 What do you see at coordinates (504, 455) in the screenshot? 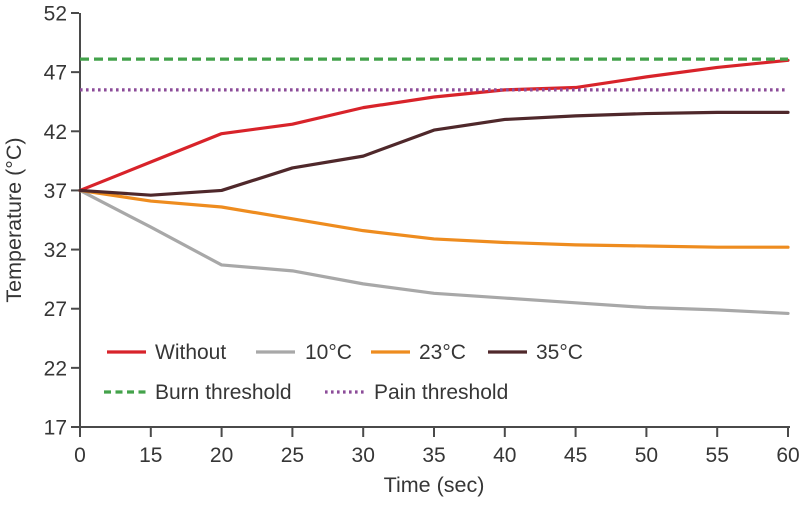
I see `x-tick-label: 40` at bounding box center [504, 455].